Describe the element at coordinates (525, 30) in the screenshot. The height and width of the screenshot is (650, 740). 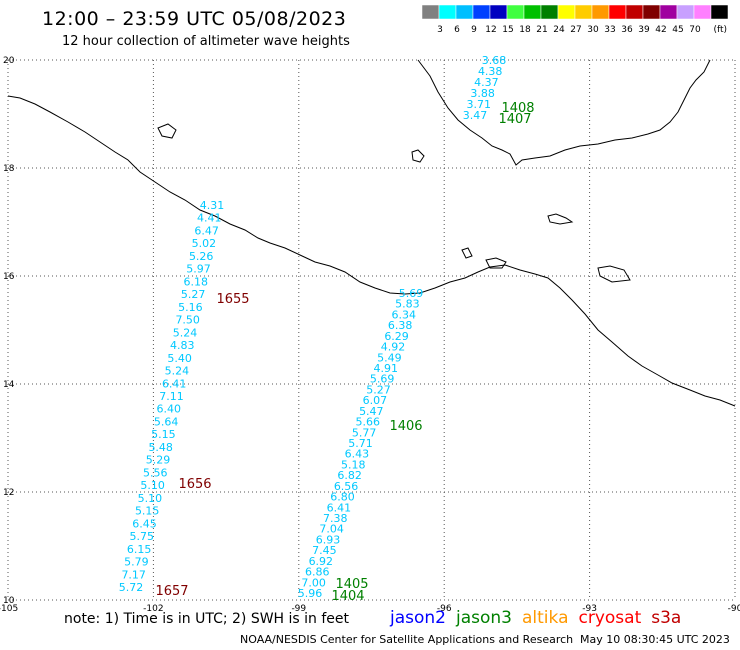
I see `colorbar-tick-label: 18` at that location.